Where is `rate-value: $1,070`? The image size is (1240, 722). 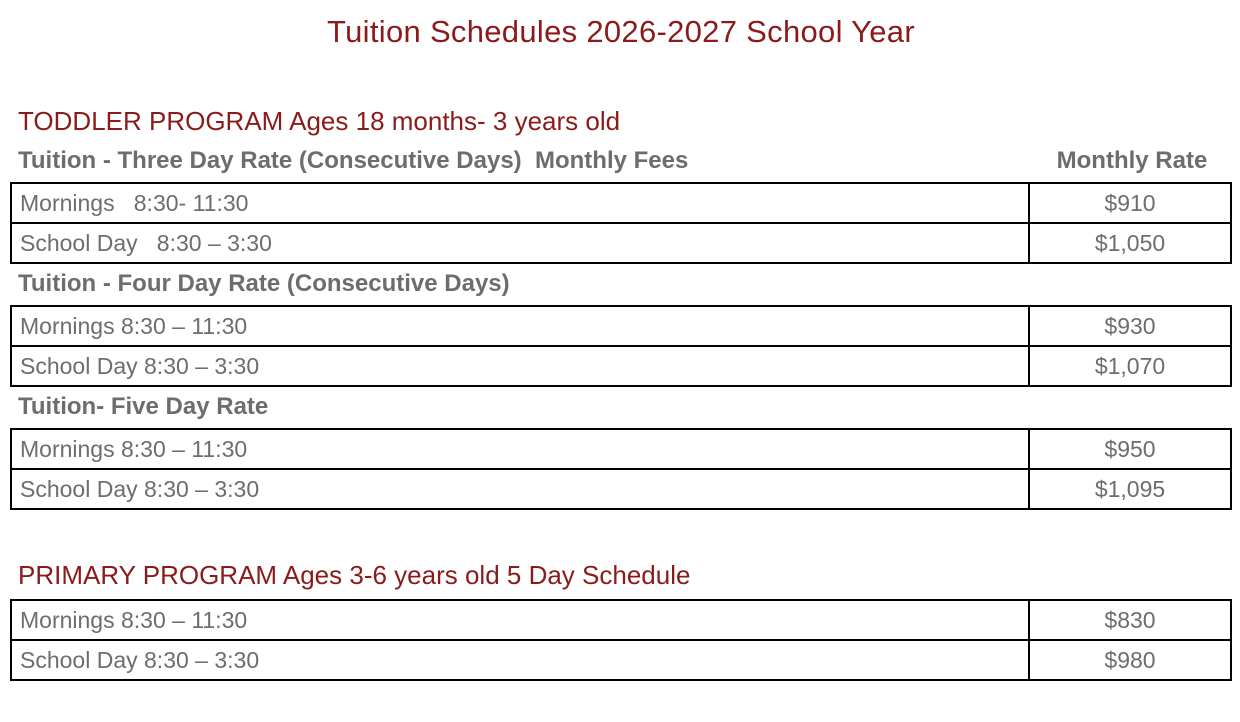
rate-value: $1,070 is located at coordinates (1130, 366).